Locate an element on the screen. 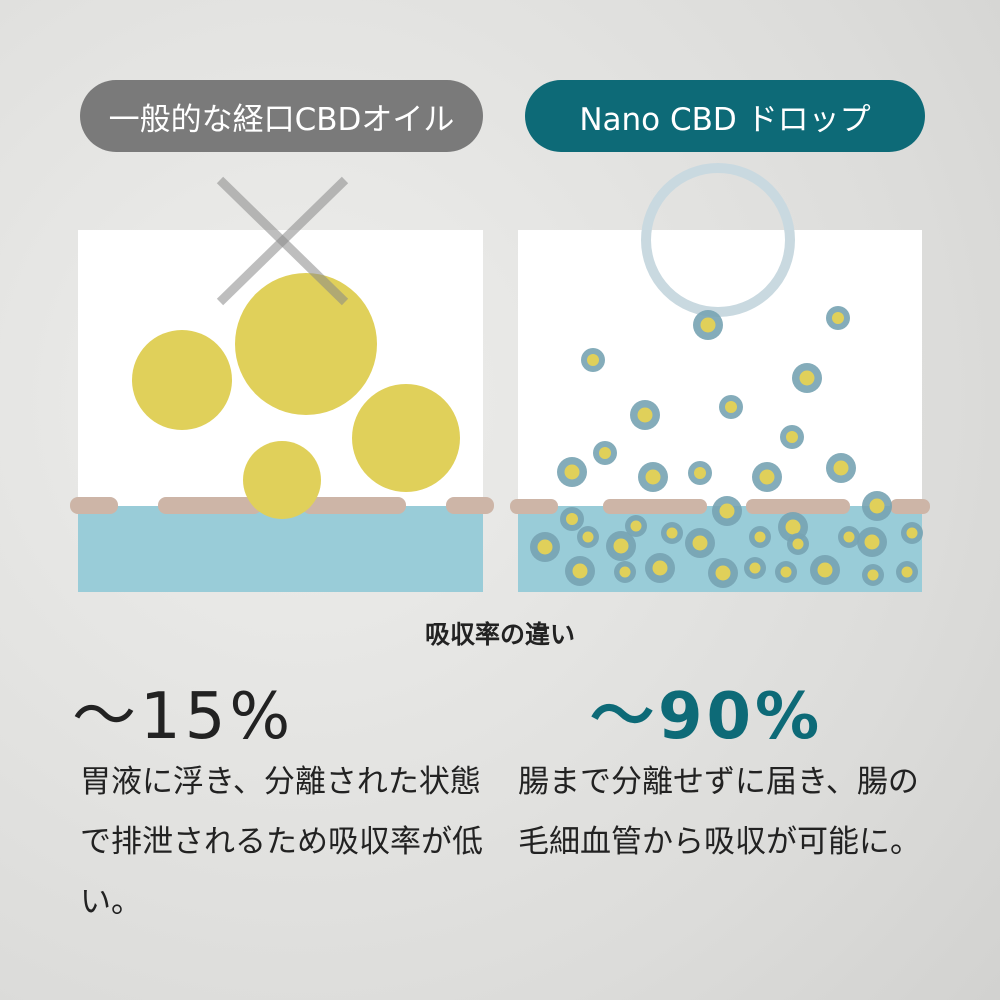 The width and height of the screenshot is (1000, 1000). conventional-description: 胃液に浮き、分離された状態で排泄されるため吸収率が低い。 is located at coordinates (281, 842).